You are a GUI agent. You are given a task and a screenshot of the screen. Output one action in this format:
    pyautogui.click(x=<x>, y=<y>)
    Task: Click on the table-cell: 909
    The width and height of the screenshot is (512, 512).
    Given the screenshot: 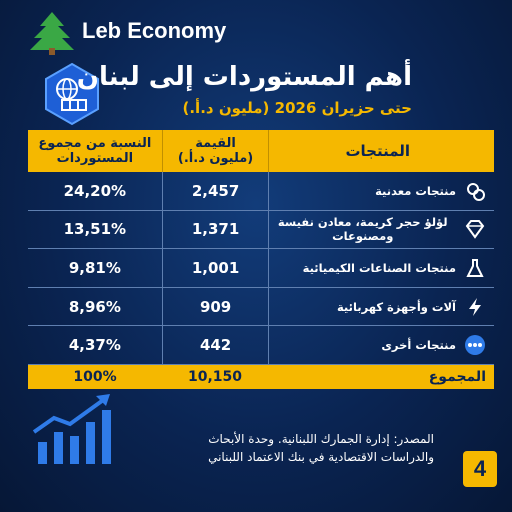 What is the action you would take?
    pyautogui.click(x=215, y=306)
    